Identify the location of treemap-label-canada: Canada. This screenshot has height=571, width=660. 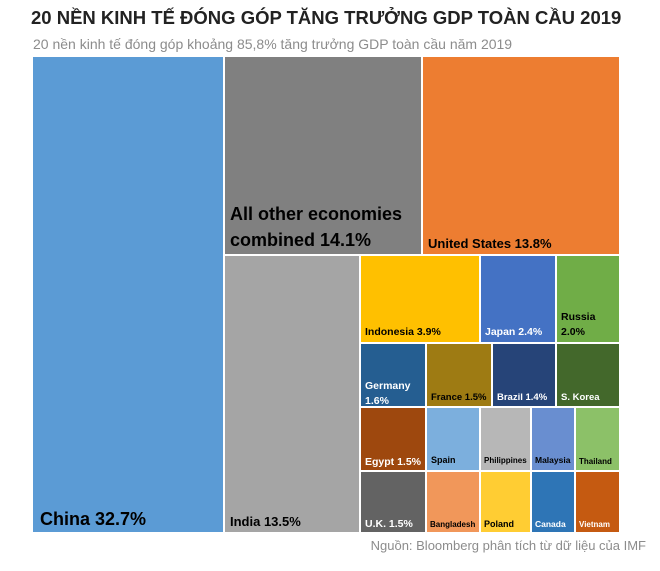
(550, 524).